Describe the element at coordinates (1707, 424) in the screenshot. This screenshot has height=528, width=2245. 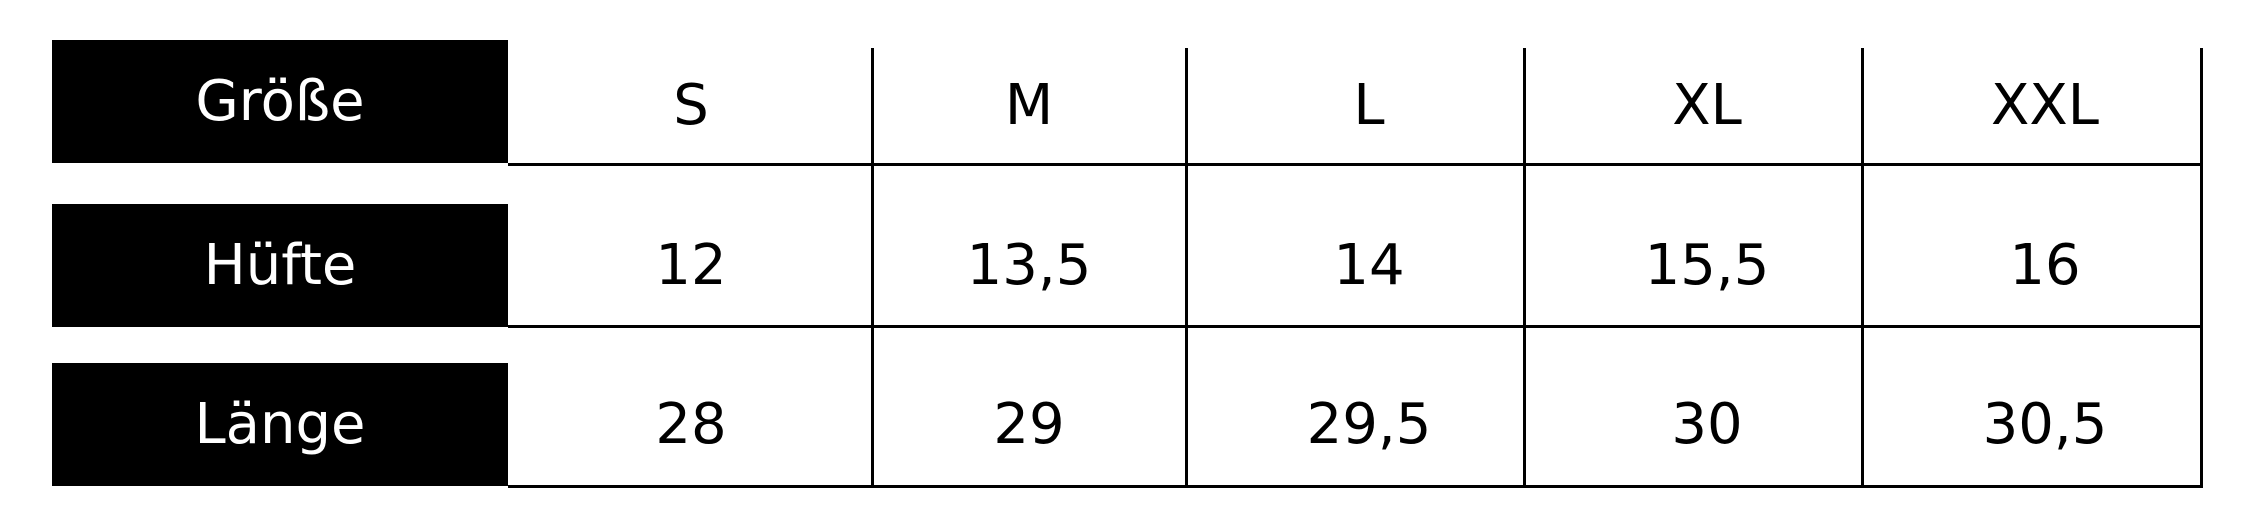
I see `table-cell: 30` at that location.